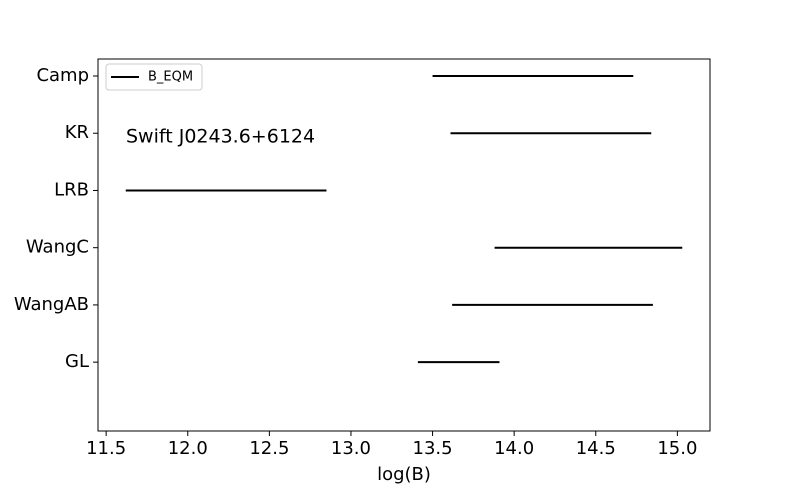 This screenshot has width=789, height=497. What do you see at coordinates (269, 448) in the screenshot?
I see `x-tick-label: 12.5` at bounding box center [269, 448].